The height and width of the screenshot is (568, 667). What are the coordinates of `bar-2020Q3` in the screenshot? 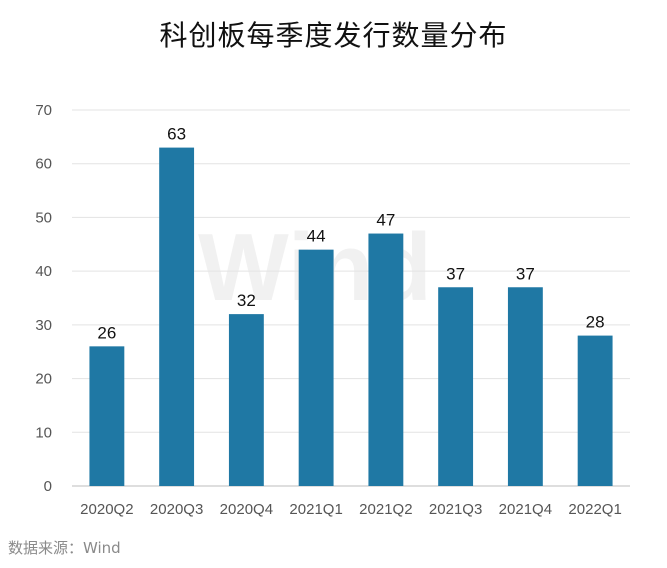 It's located at (177, 316).